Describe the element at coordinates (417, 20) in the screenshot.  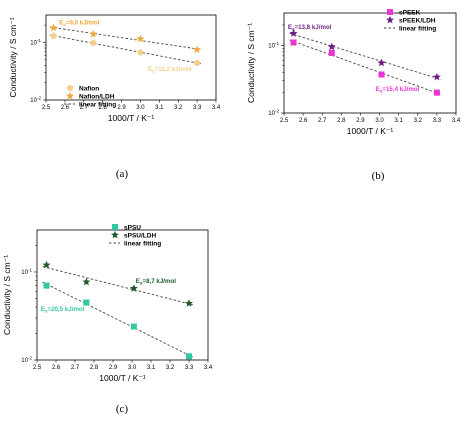
I see `legend-label: sPEEK/LDH` at that location.